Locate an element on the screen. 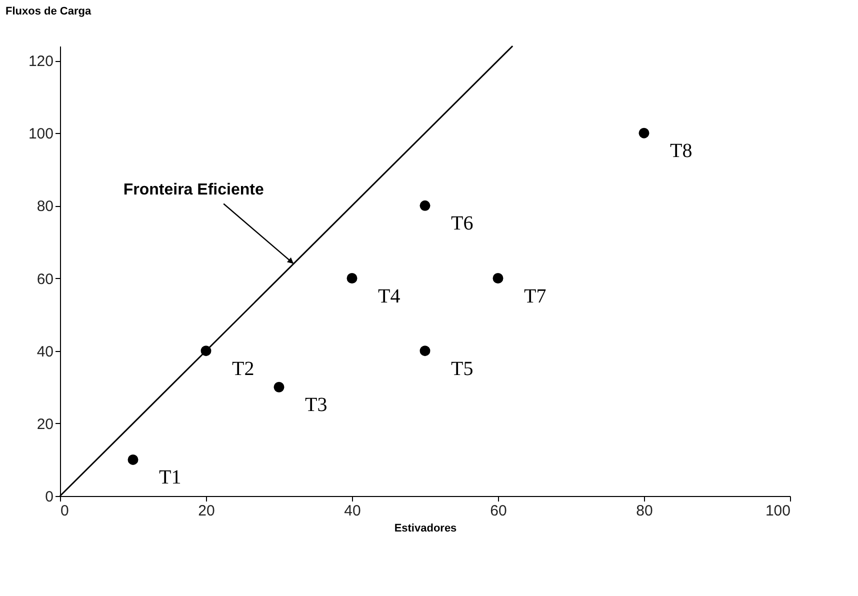 The image size is (858, 596). y-tick-label: 120 is located at coordinates (41, 61).